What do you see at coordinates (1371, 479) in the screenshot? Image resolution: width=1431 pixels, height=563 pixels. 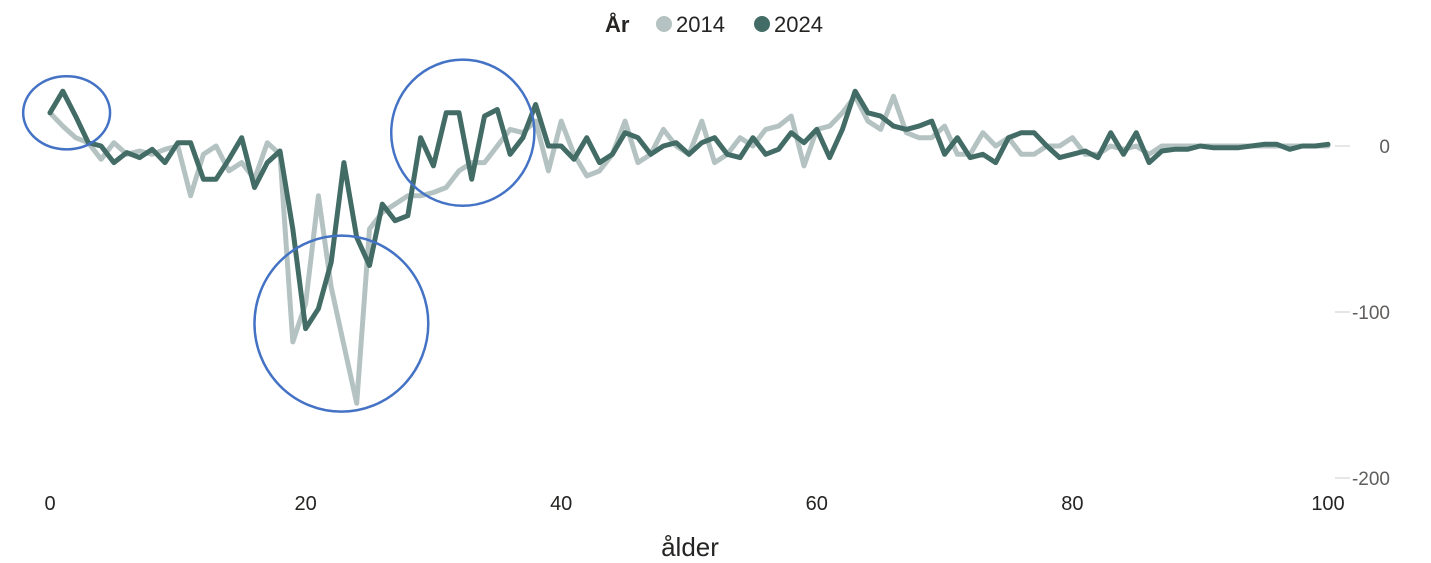 I see `y-tick-label: -200` at bounding box center [1371, 479].